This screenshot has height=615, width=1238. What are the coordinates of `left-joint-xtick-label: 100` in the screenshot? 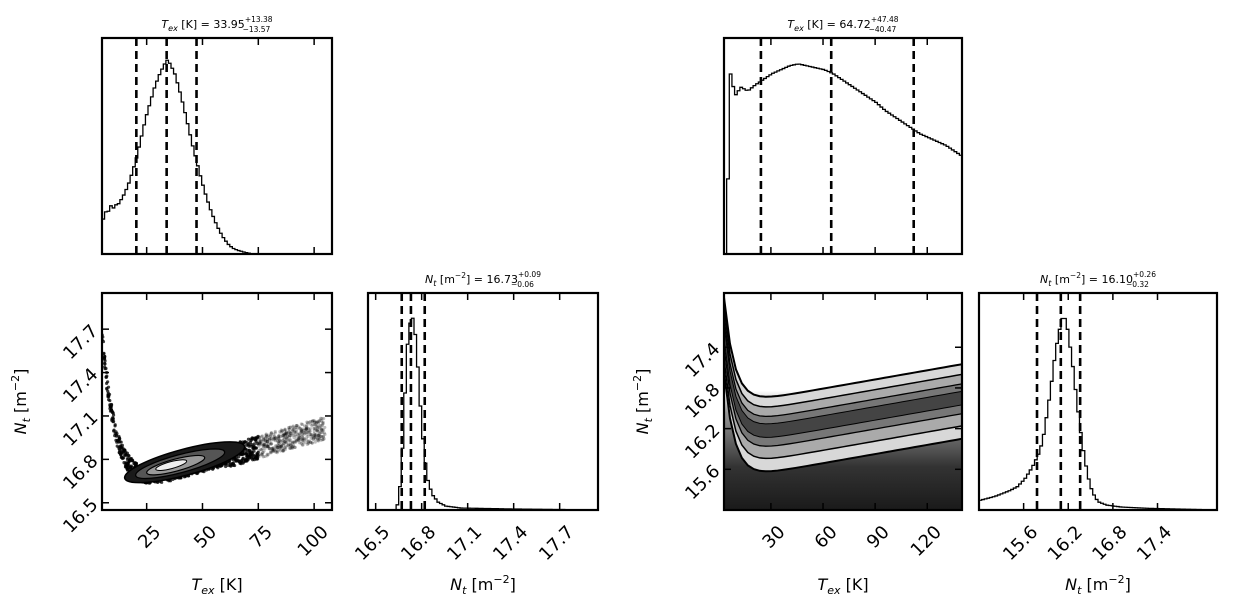 It's located at (313, 541).